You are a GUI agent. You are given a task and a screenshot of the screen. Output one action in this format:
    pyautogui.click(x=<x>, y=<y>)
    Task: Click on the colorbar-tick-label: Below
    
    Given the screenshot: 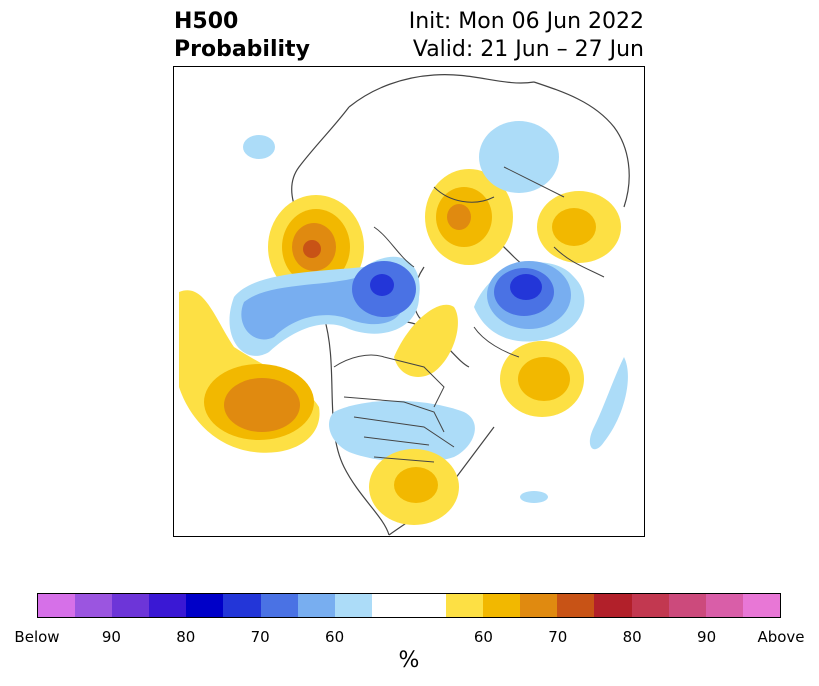 What is the action you would take?
    pyautogui.click(x=37, y=637)
    